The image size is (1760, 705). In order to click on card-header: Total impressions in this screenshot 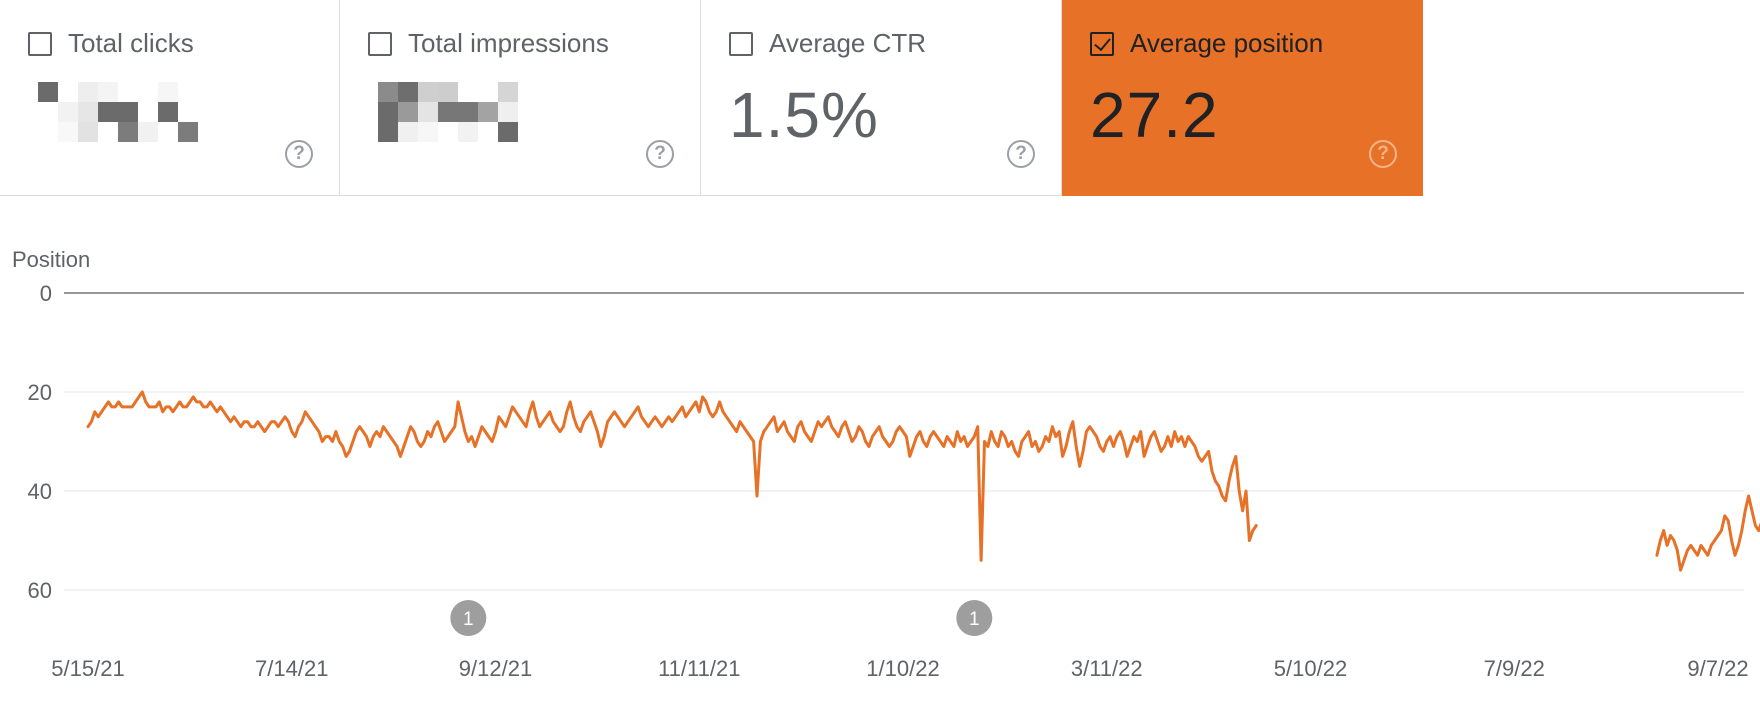, I will do `click(488, 43)`.